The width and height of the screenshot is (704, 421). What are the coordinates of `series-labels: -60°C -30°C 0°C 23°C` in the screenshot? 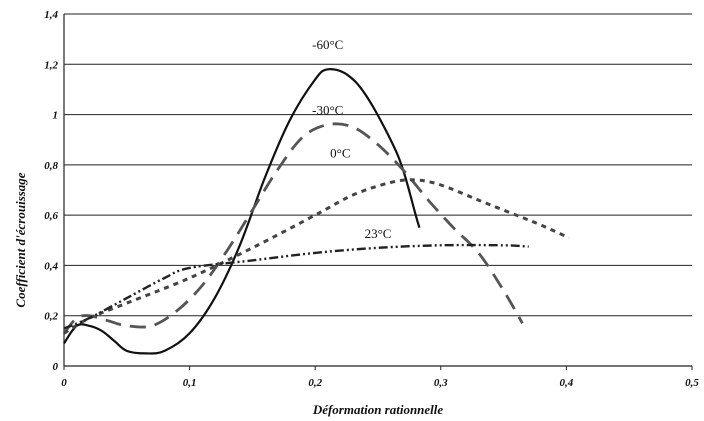 It's located at (351, 139).